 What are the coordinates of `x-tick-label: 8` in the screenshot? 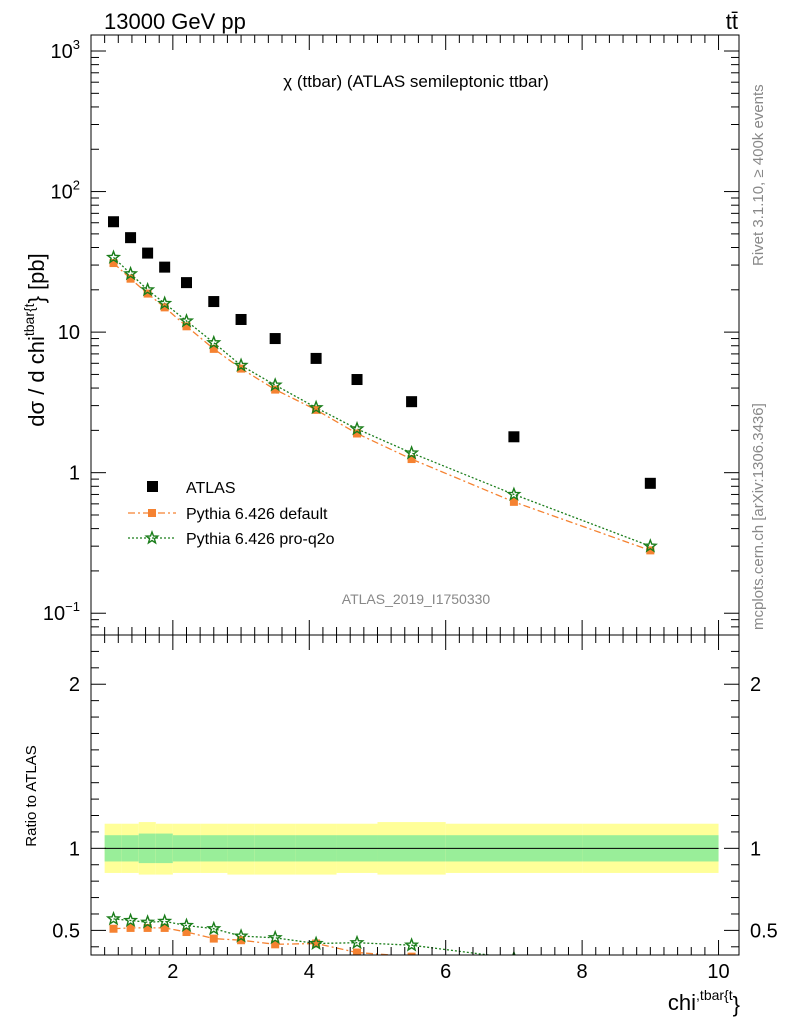 It's located at (582, 972).